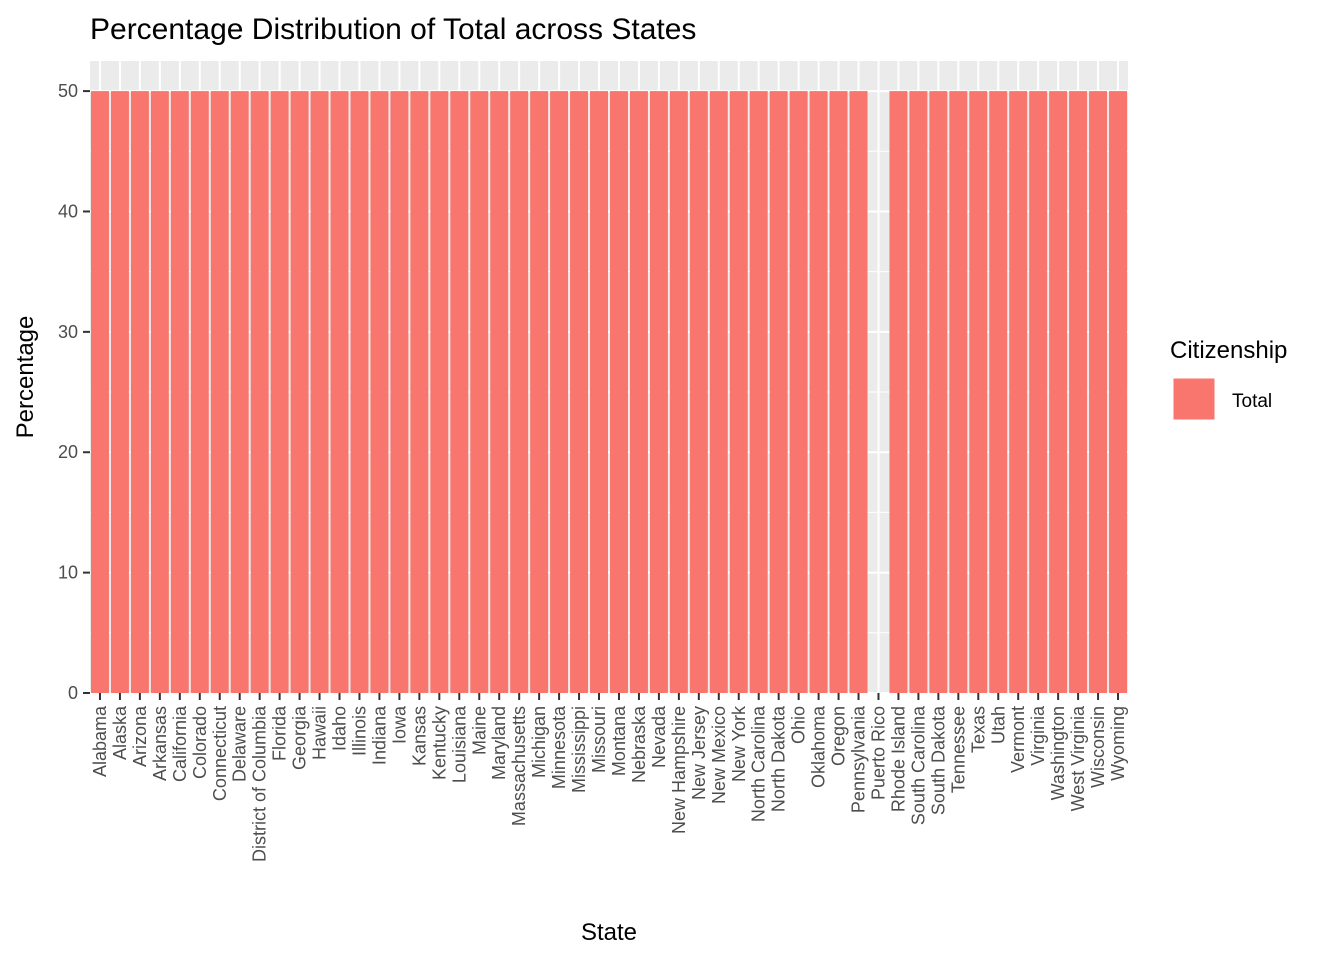 This screenshot has width=1344, height=960. I want to click on x-tick-label: Utah, so click(998, 725).